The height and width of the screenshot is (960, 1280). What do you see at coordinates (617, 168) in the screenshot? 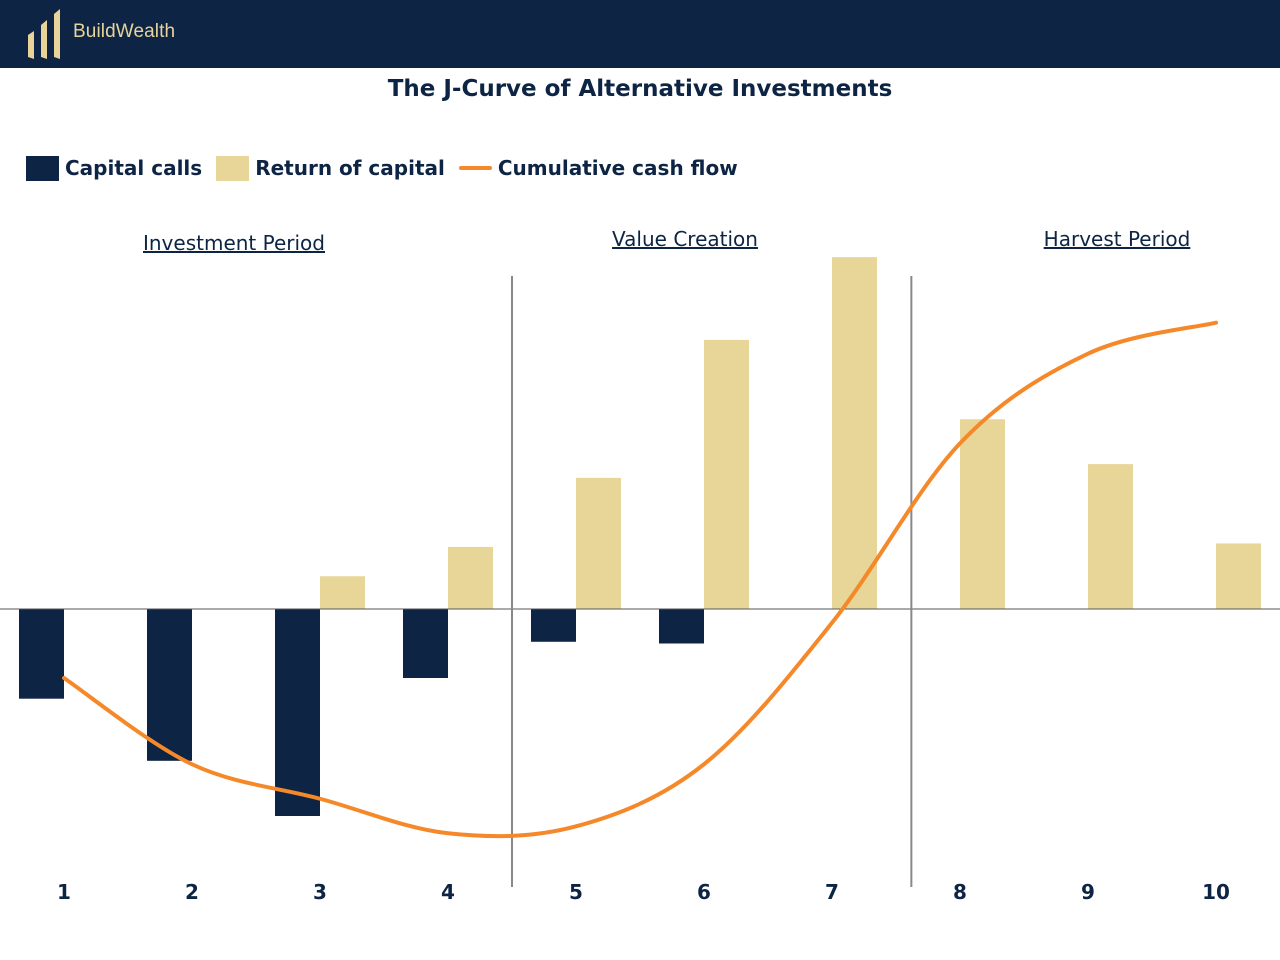
I see `legend-label-cumulative-cash-flow: Cumulative cash flow` at bounding box center [617, 168].